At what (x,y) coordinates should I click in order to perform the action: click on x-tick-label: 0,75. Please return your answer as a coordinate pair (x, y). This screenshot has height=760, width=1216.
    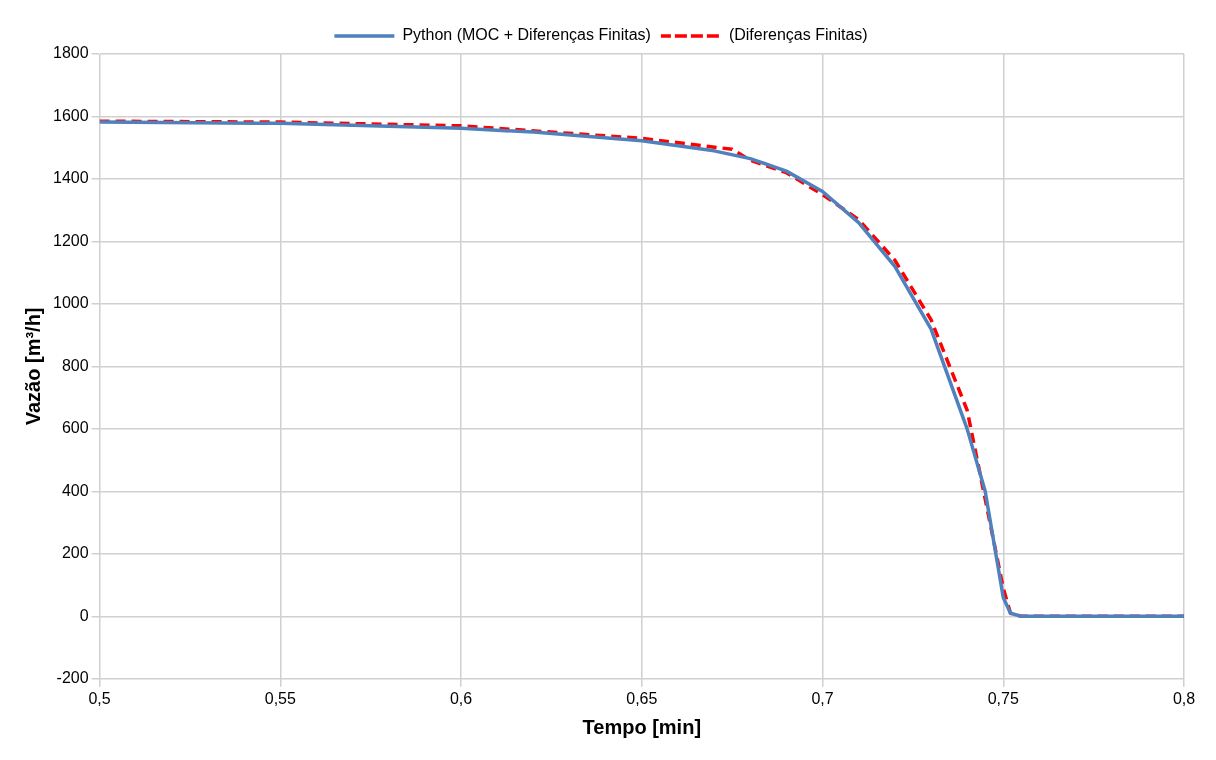
    Looking at the image, I should click on (1003, 698).